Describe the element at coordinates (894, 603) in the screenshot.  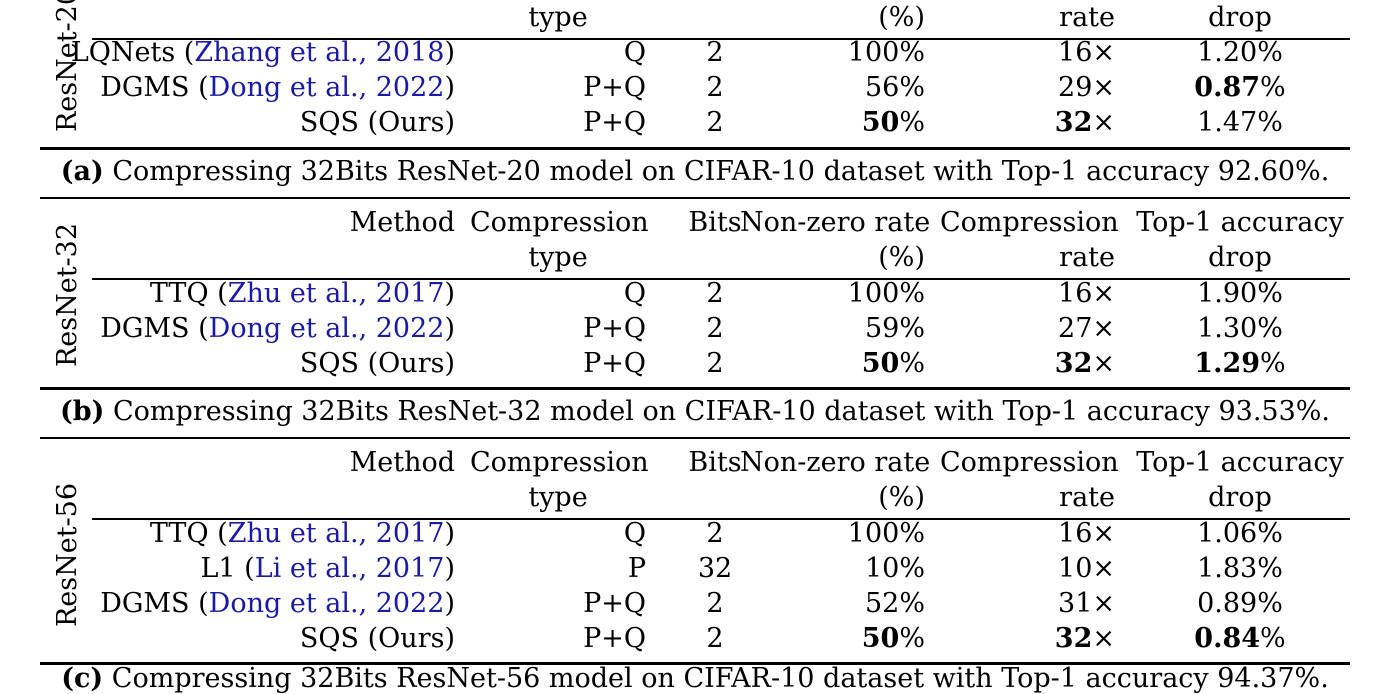
I see `nonzero-cell: 52%` at that location.